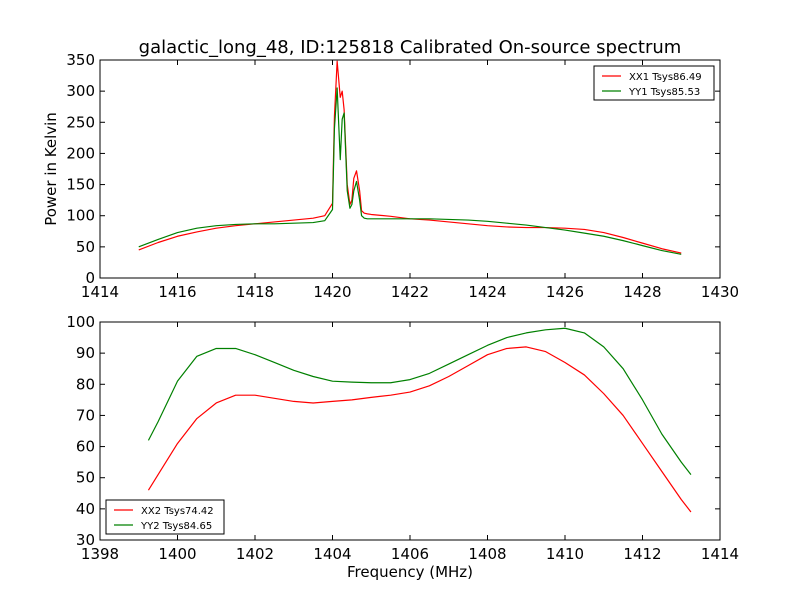 The height and width of the screenshot is (600, 800). I want to click on legend-label: XX1 Tsys86.49, so click(665, 77).